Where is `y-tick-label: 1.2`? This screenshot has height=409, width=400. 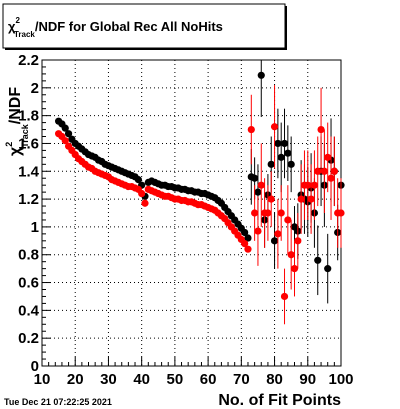
y-tick-label: 1.2 is located at coordinates (28, 199).